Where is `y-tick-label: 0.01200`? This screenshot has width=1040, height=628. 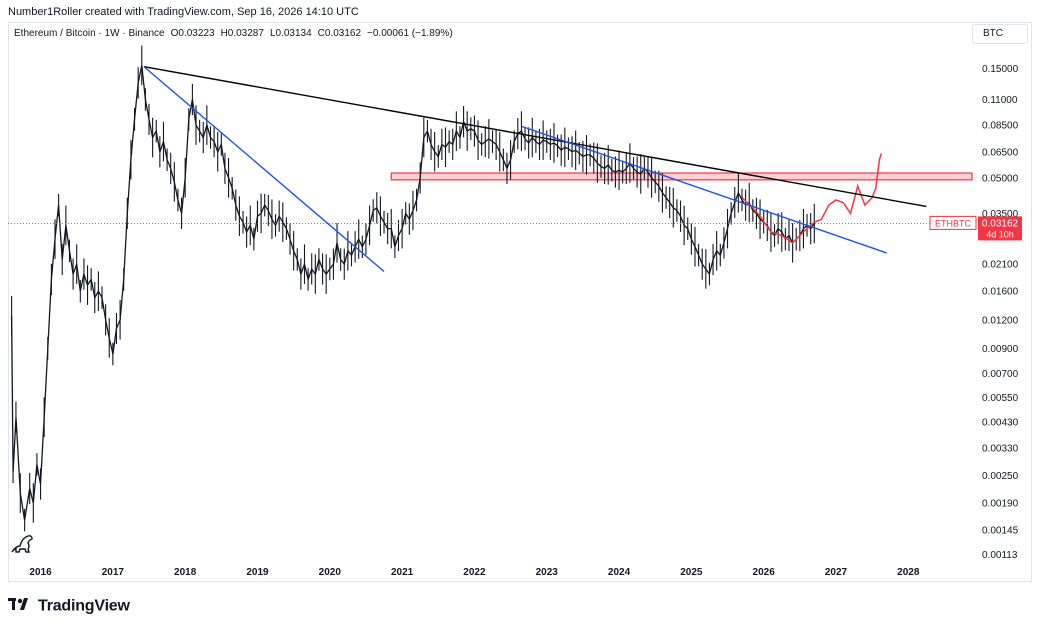 y-tick-label: 0.01200 is located at coordinates (1000, 320).